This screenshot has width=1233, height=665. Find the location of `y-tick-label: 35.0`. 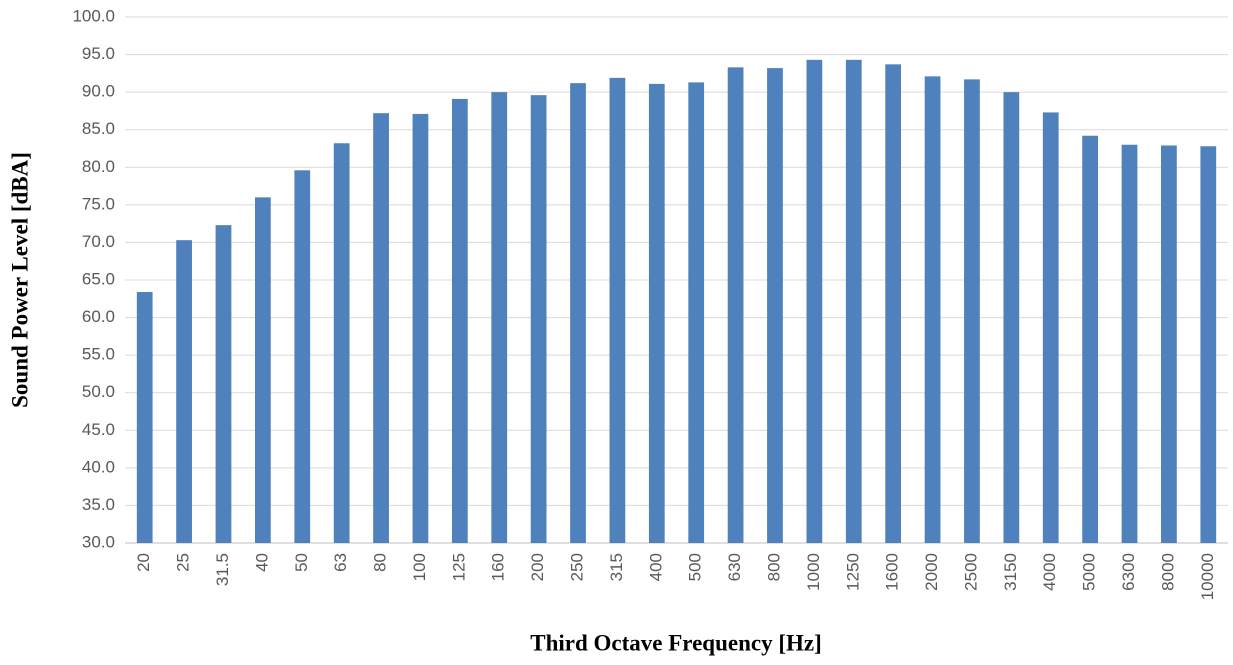

y-tick-label: 35.0 is located at coordinates (98, 504).